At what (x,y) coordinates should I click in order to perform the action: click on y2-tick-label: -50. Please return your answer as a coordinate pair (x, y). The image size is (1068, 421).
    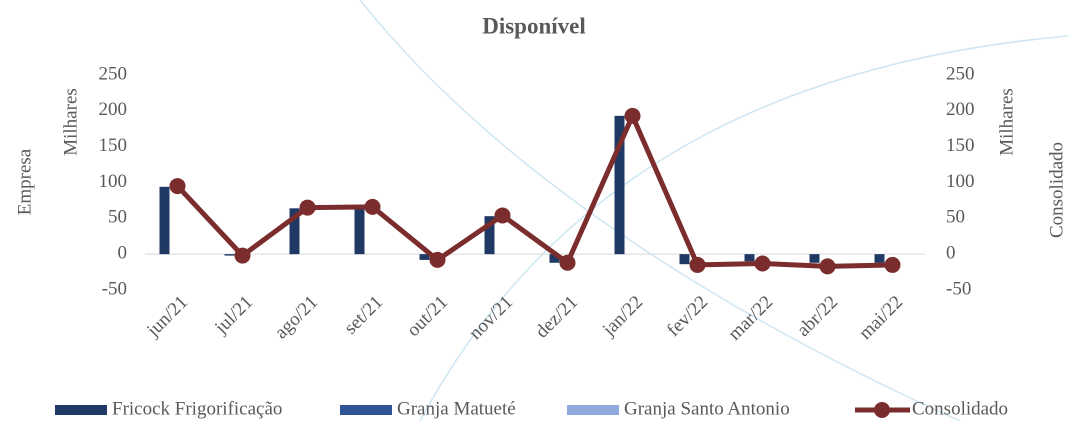
    Looking at the image, I should click on (958, 288).